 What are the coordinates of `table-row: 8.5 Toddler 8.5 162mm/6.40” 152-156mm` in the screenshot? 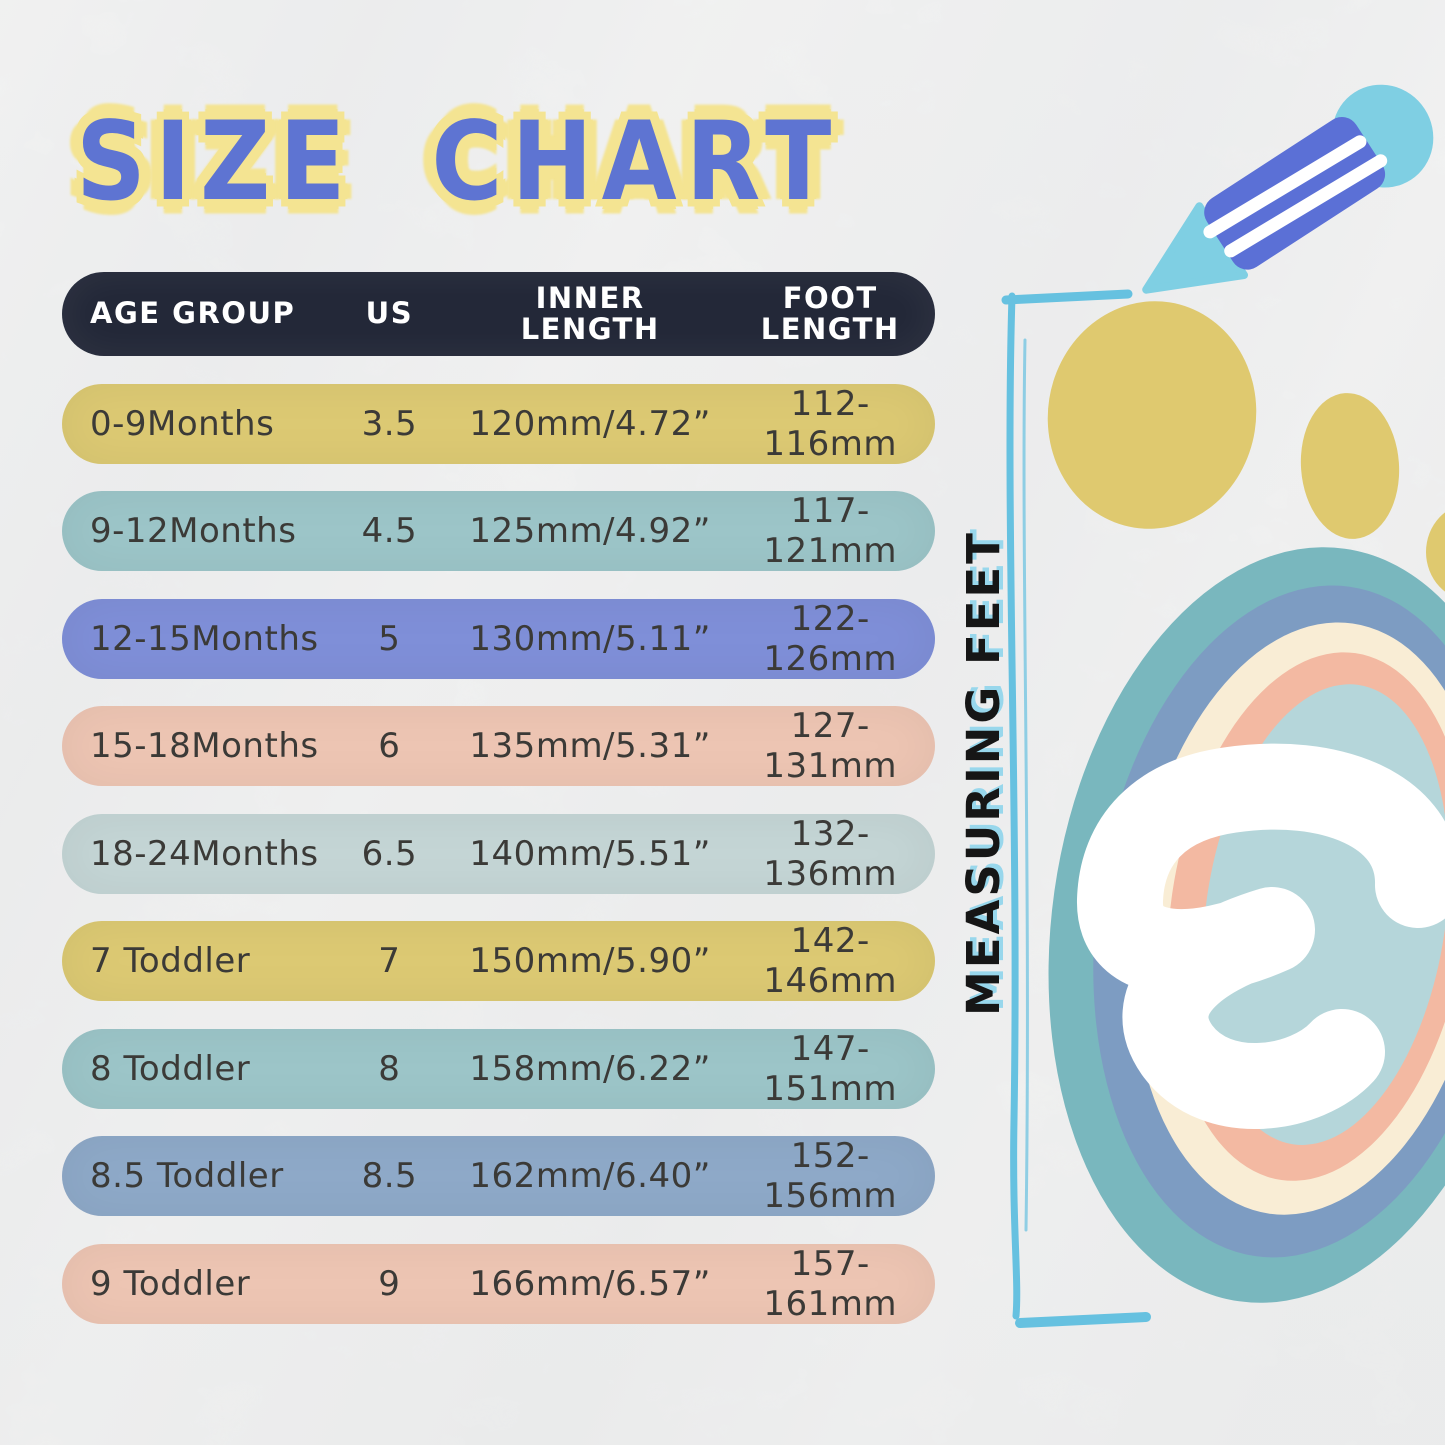 It's located at (498, 1176).